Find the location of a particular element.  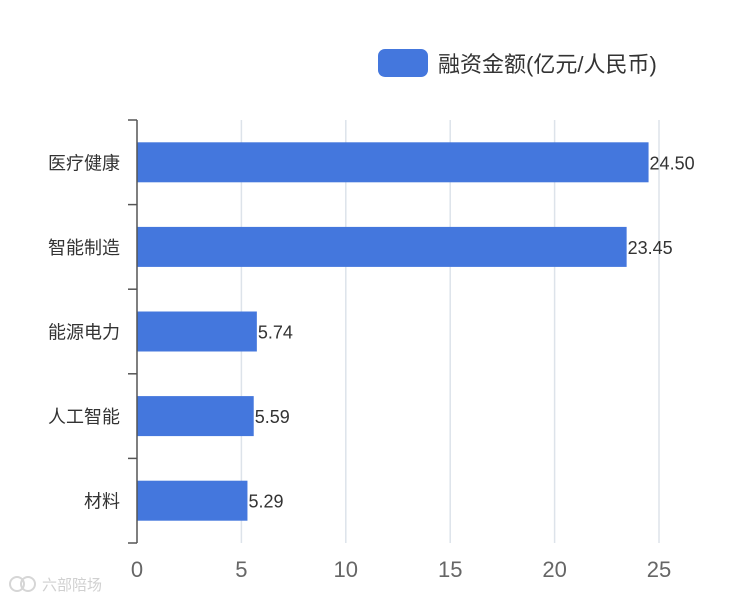

x-tick-label: 25 is located at coordinates (659, 569).